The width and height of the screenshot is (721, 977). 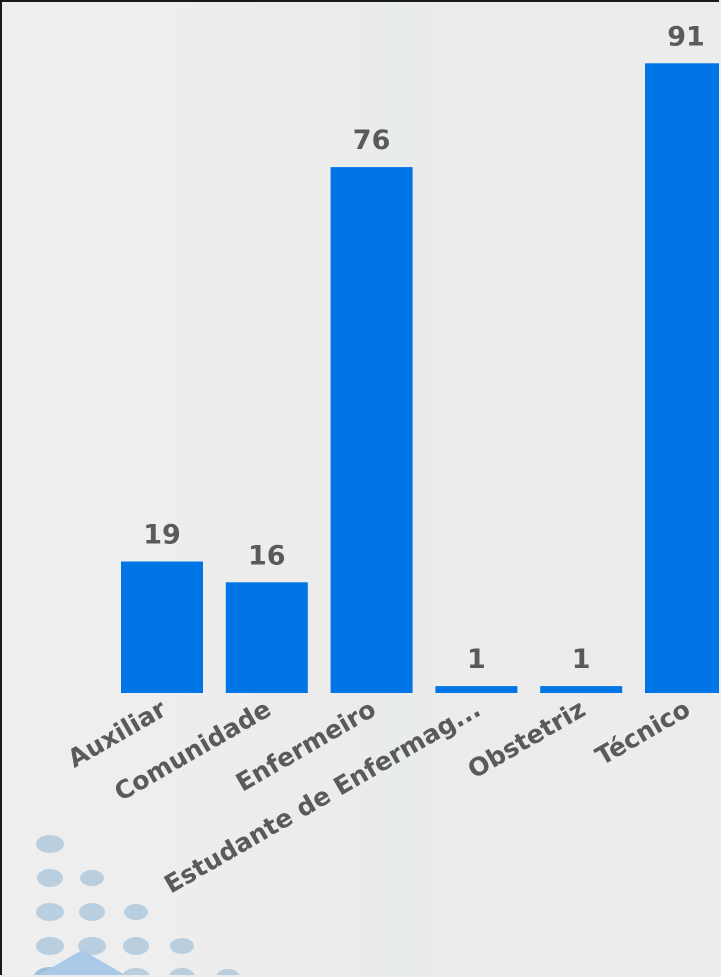 I want to click on data-label-4: 1, so click(x=581, y=659).